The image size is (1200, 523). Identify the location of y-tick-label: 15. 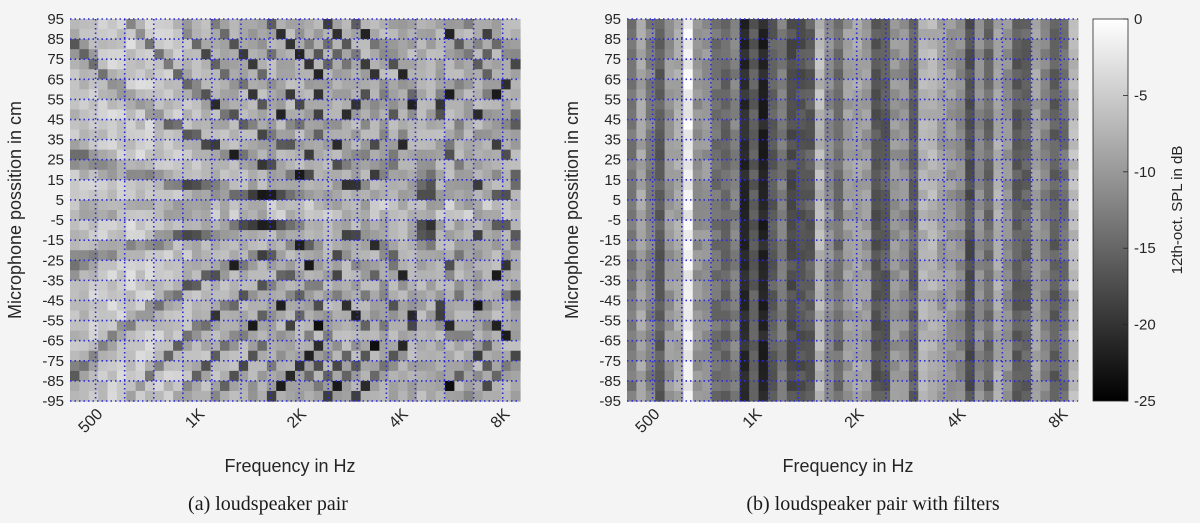
(612, 180).